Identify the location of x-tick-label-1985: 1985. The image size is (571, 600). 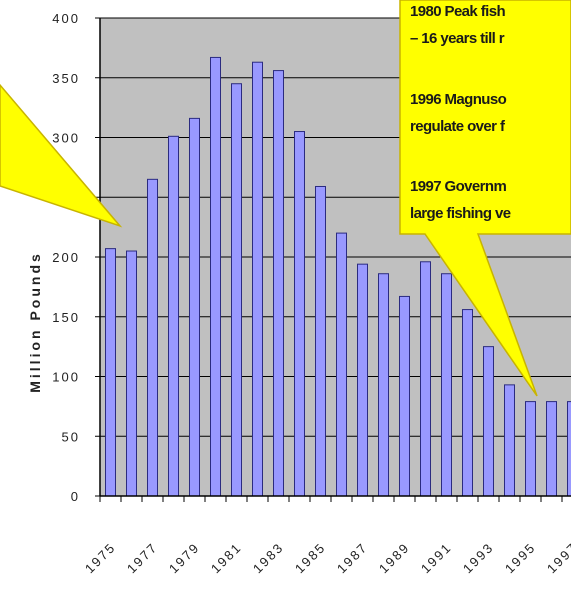
(310, 558).